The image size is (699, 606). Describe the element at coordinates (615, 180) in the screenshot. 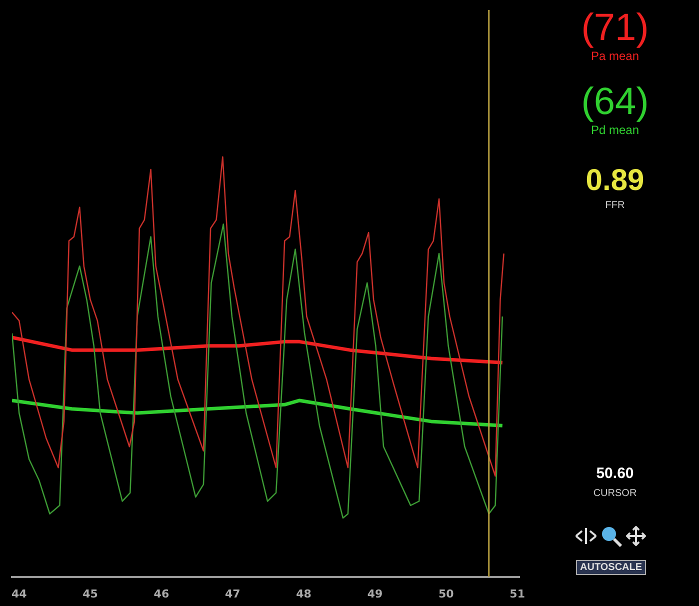

I see `text: 0.89` at that location.